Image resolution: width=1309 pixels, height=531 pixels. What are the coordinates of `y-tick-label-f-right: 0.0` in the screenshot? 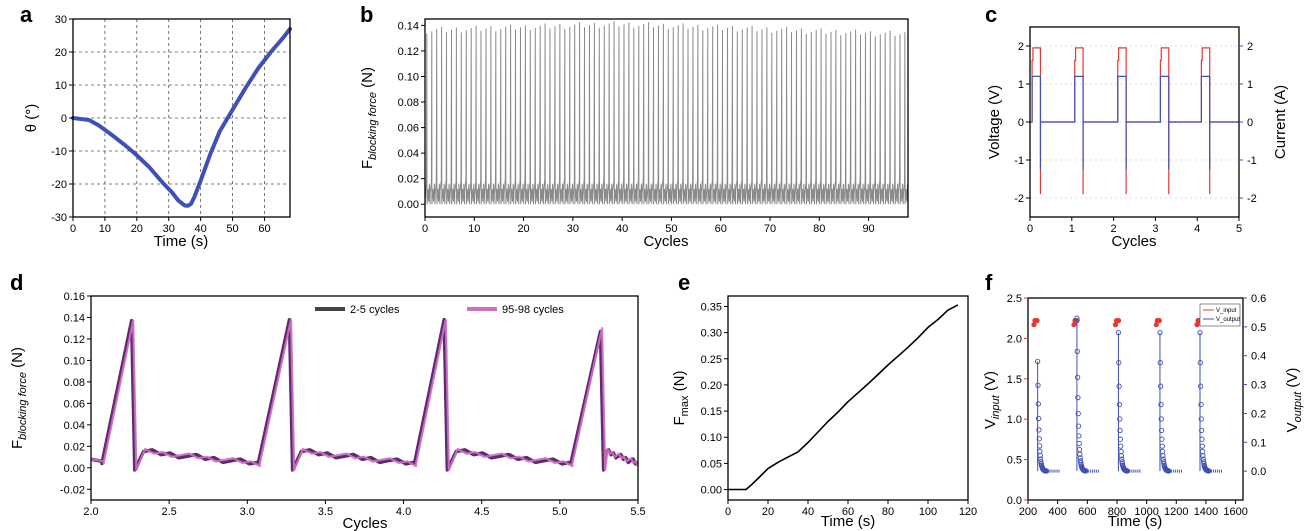 It's located at (1258, 472).